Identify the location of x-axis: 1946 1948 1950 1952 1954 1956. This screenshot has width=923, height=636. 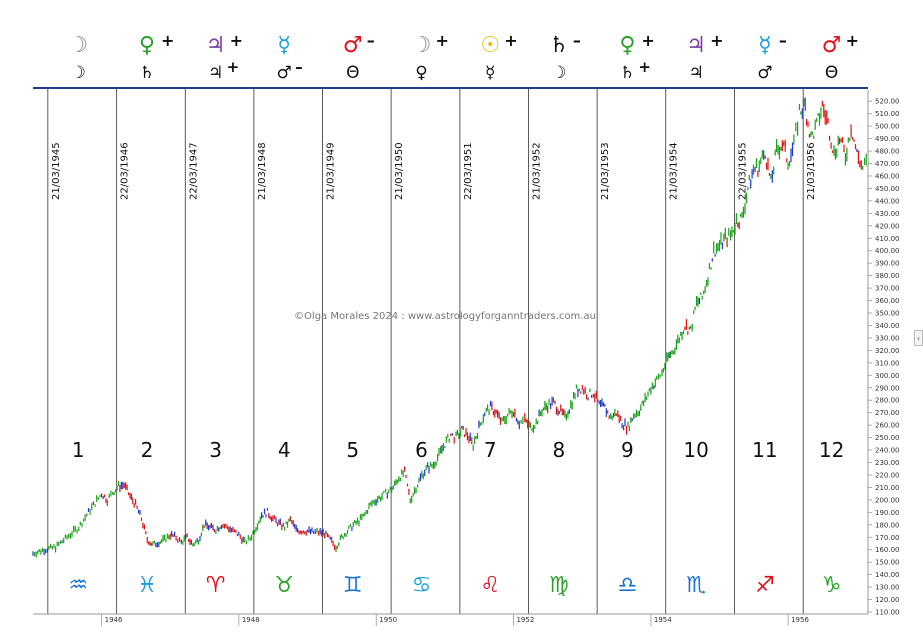
(455, 620).